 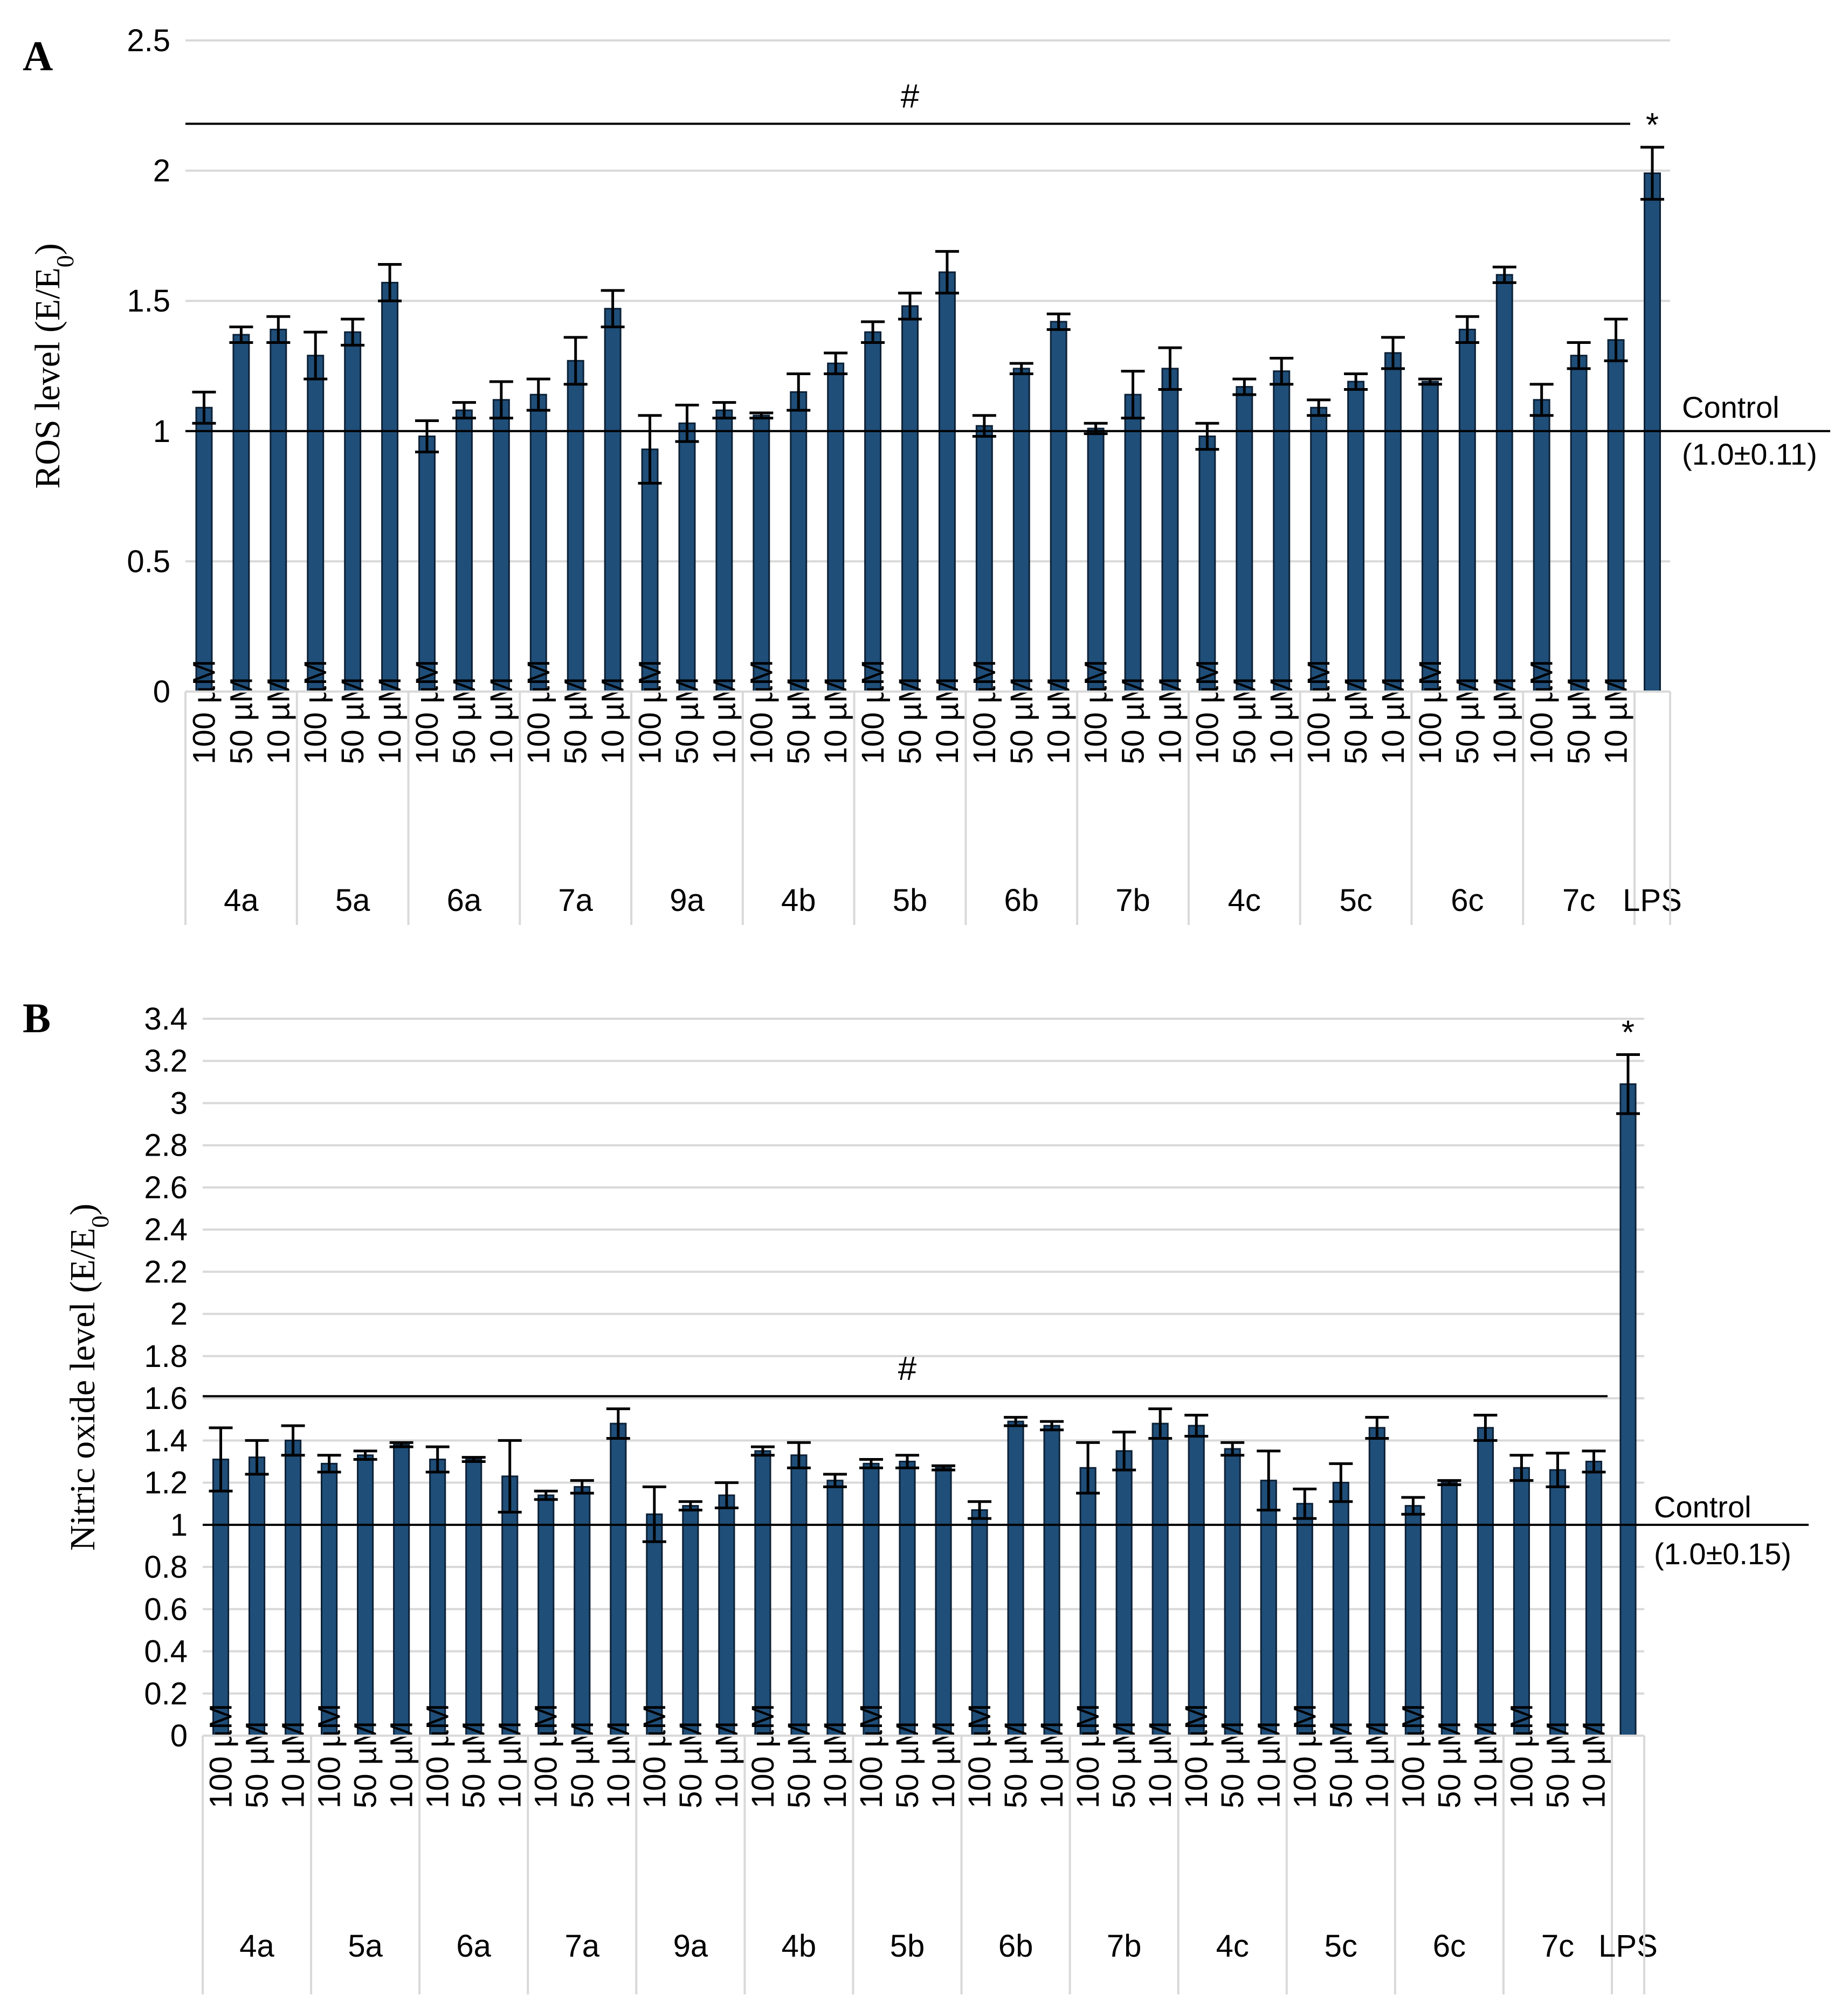 What do you see at coordinates (166, 1693) in the screenshot?
I see `y-tick-label: 0.2` at bounding box center [166, 1693].